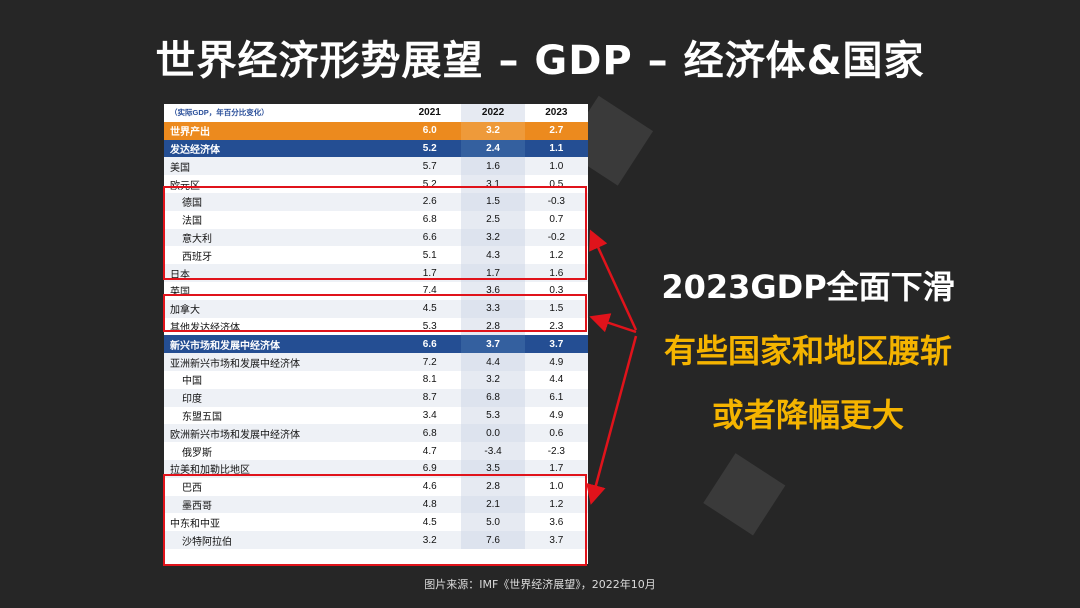 This screenshot has width=1080, height=608. Describe the element at coordinates (556, 326) in the screenshot. I see `value-cell: 2.3` at that location.